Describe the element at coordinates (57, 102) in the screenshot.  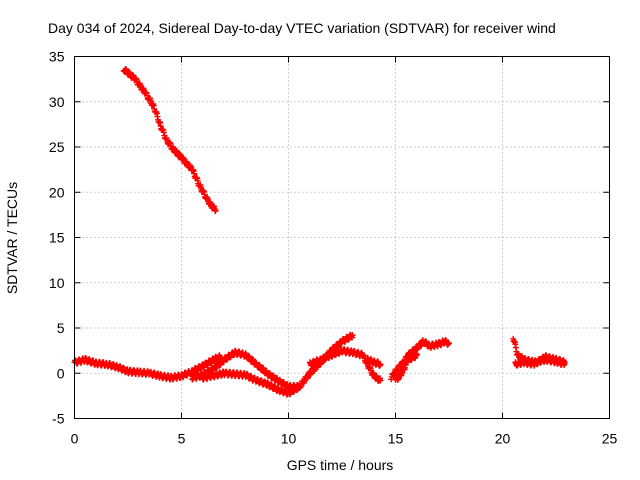
I see `y-tick-label: 30` at that location.